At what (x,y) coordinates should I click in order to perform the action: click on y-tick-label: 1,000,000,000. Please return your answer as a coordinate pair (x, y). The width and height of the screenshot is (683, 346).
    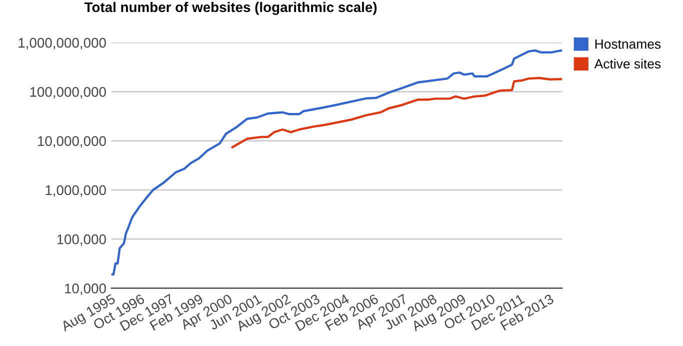
    Looking at the image, I should click on (62, 44).